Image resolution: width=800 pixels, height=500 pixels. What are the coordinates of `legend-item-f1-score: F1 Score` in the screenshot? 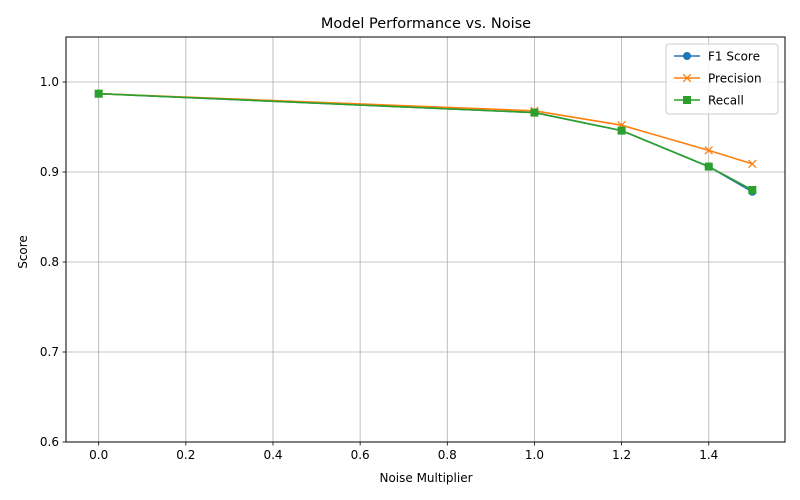 It's located at (717, 57).